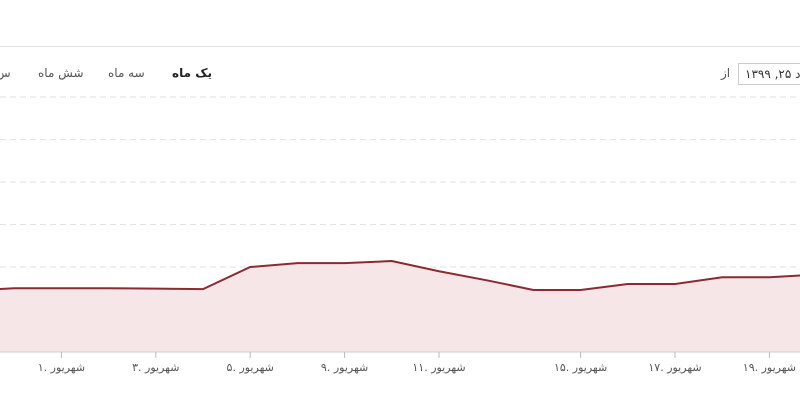  What do you see at coordinates (769, 74) in the screenshot?
I see `date-input: ۱۳۹۹ ,۲۵ د` at bounding box center [769, 74].